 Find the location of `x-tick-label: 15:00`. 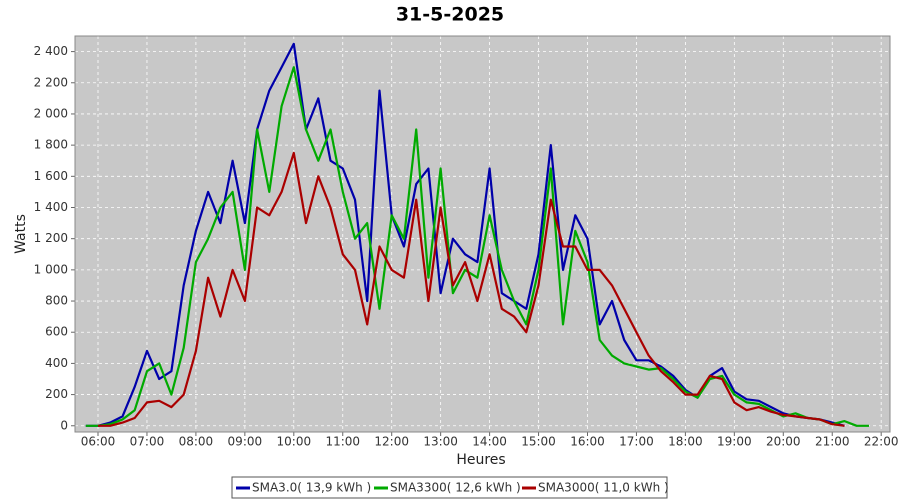

x-tick-label: 15:00 is located at coordinates (538, 442).